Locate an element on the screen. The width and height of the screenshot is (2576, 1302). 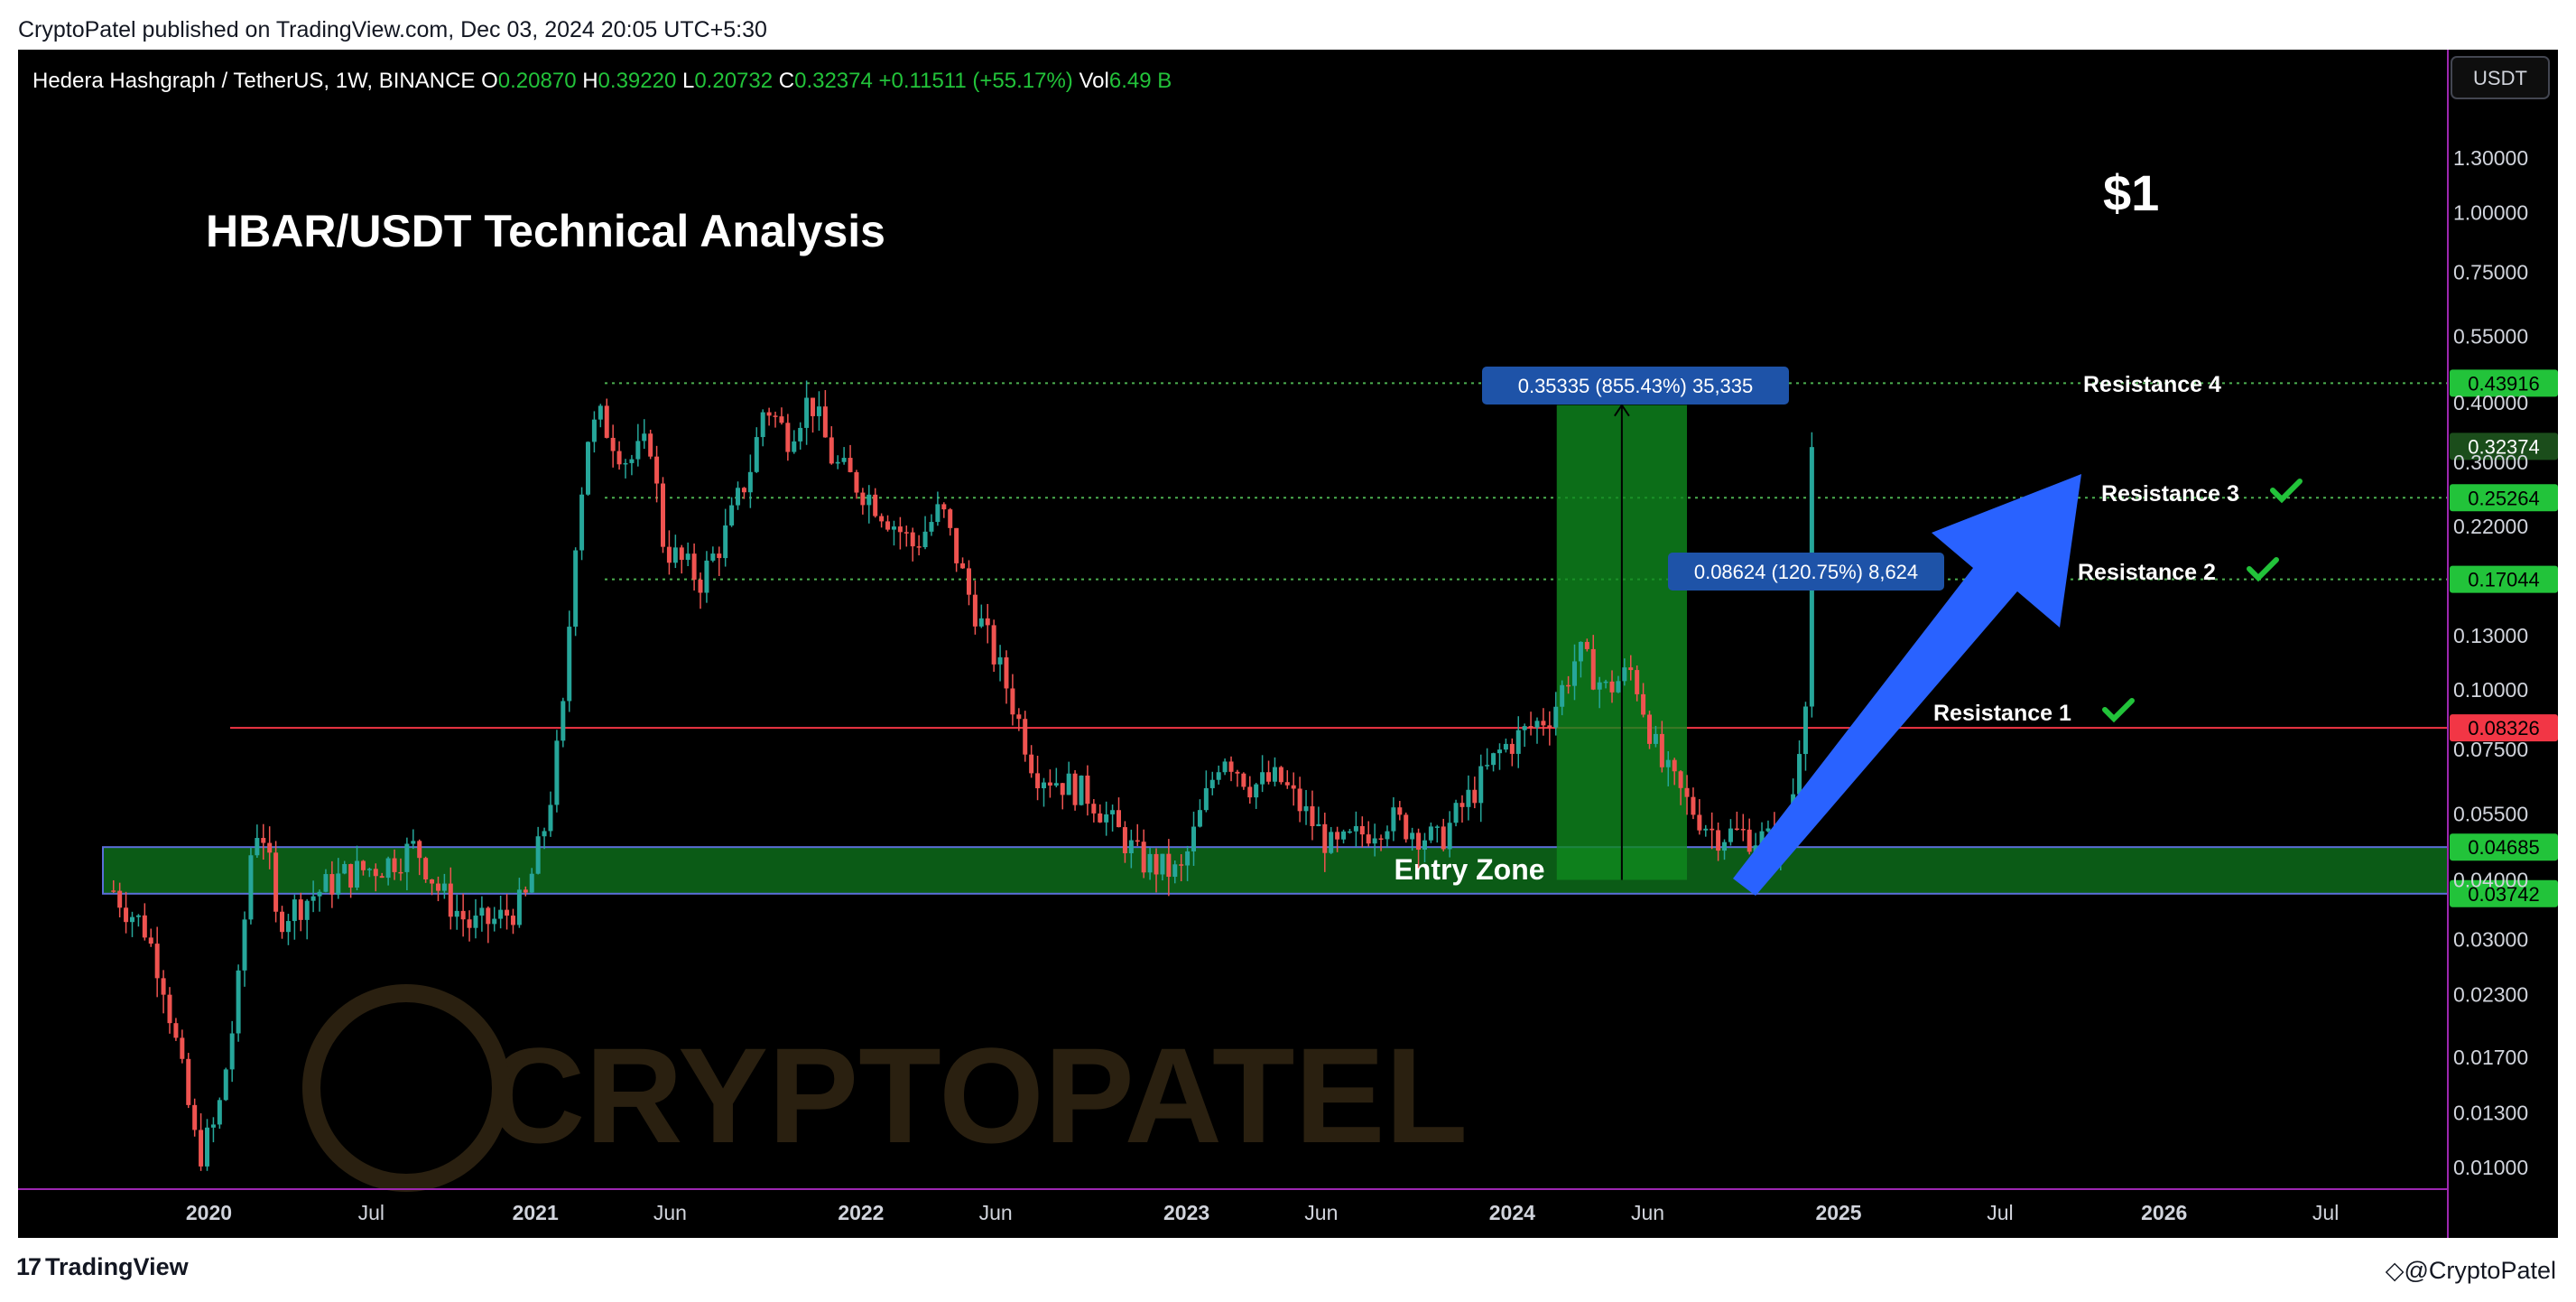
time-tick-label: 2024 is located at coordinates (1512, 1212).